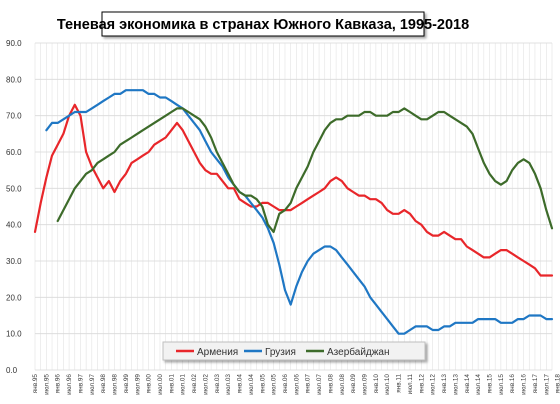 Image resolution: width=560 pixels, height=404 pixels. What do you see at coordinates (160, 384) in the screenshot?
I see `x-tick-label: июл.00` at bounding box center [160, 384].